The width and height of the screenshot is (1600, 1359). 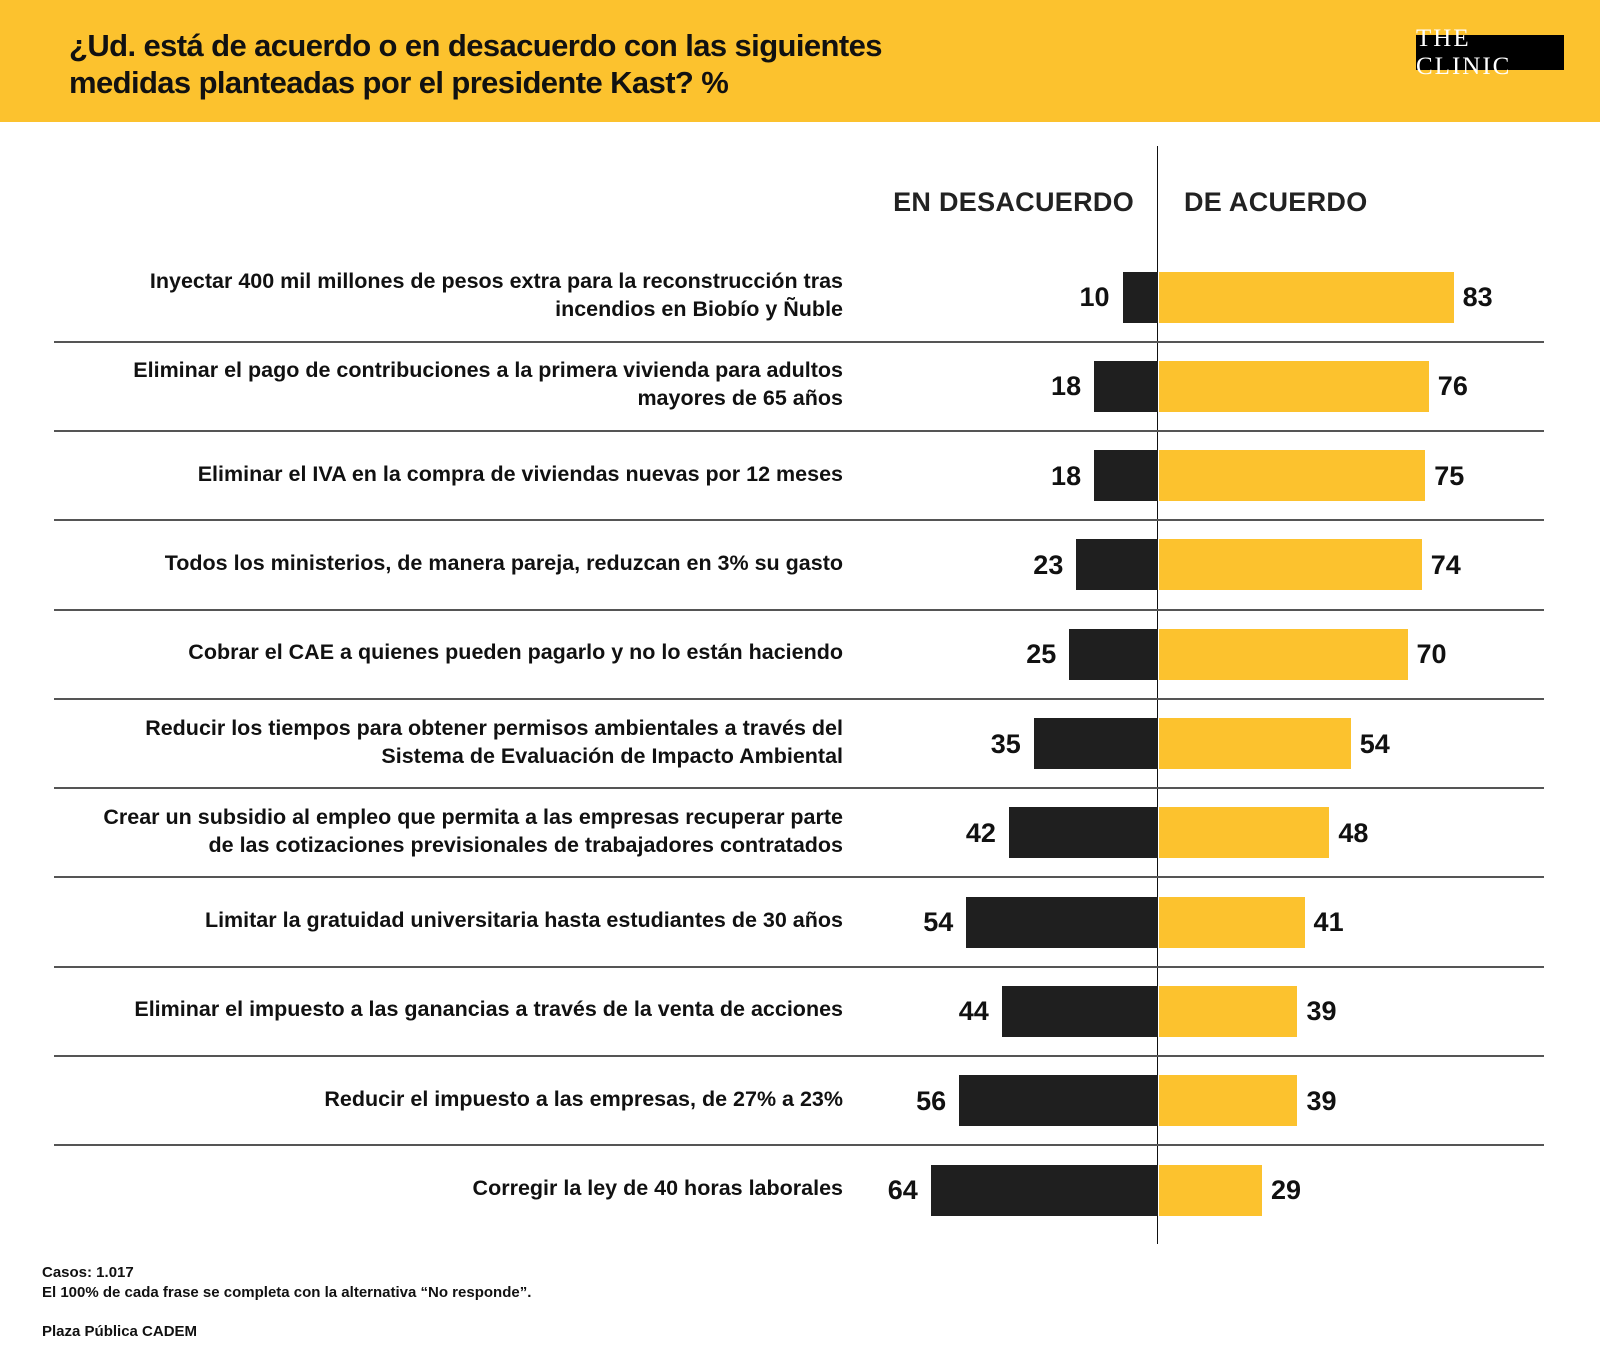 I want to click on value-label-agree: 74, so click(x=1445, y=564).